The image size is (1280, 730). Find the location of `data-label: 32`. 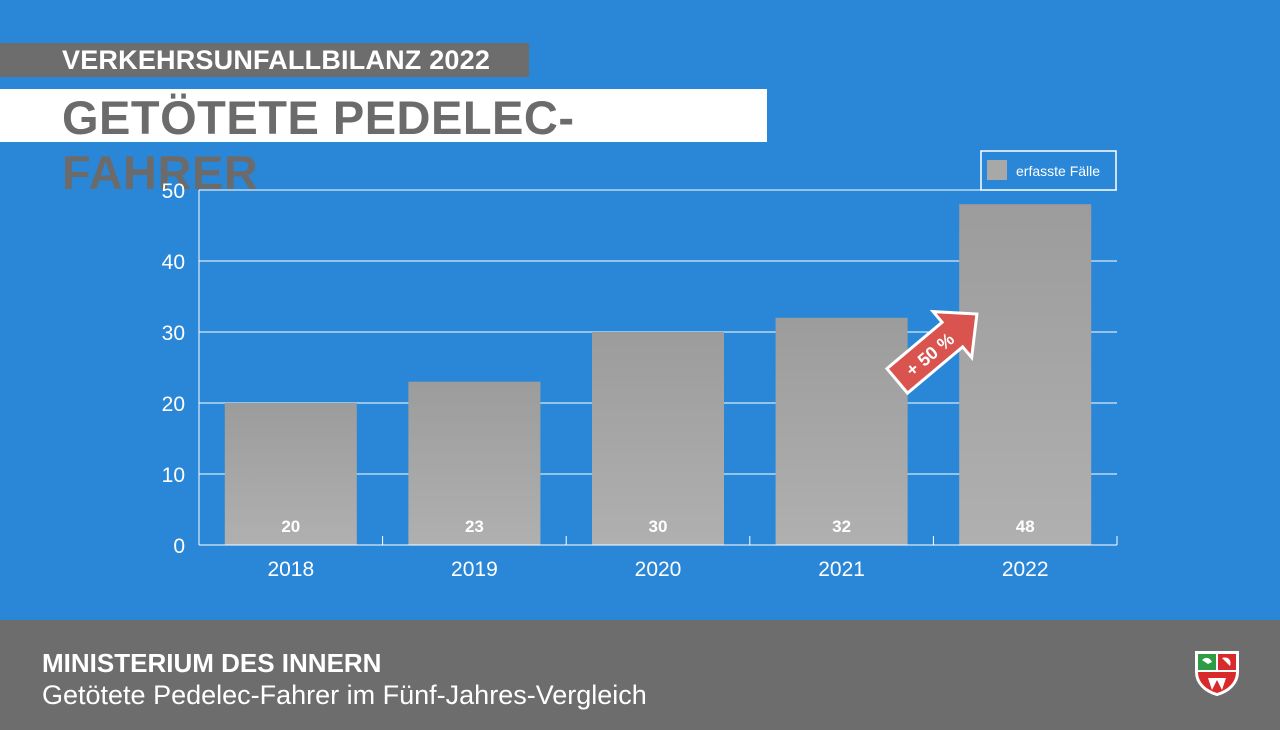

data-label: 32 is located at coordinates (841, 526).